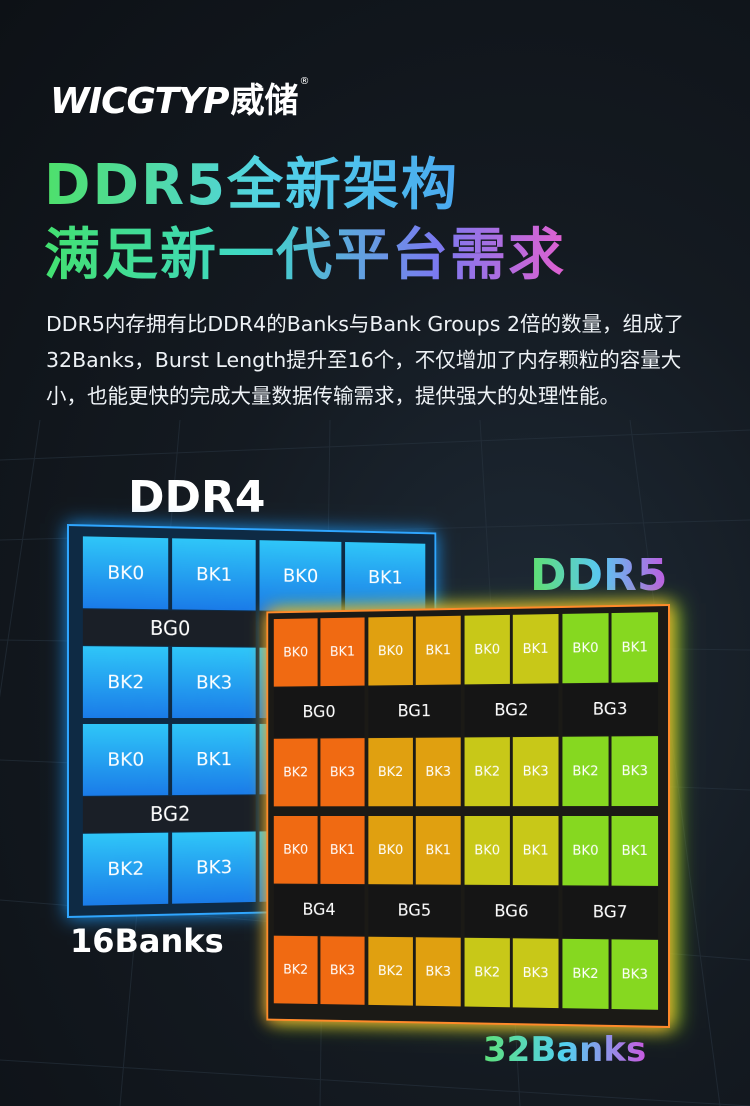 This screenshot has width=750, height=1106. I want to click on ddr5-bank-group-label: BG6, so click(512, 912).